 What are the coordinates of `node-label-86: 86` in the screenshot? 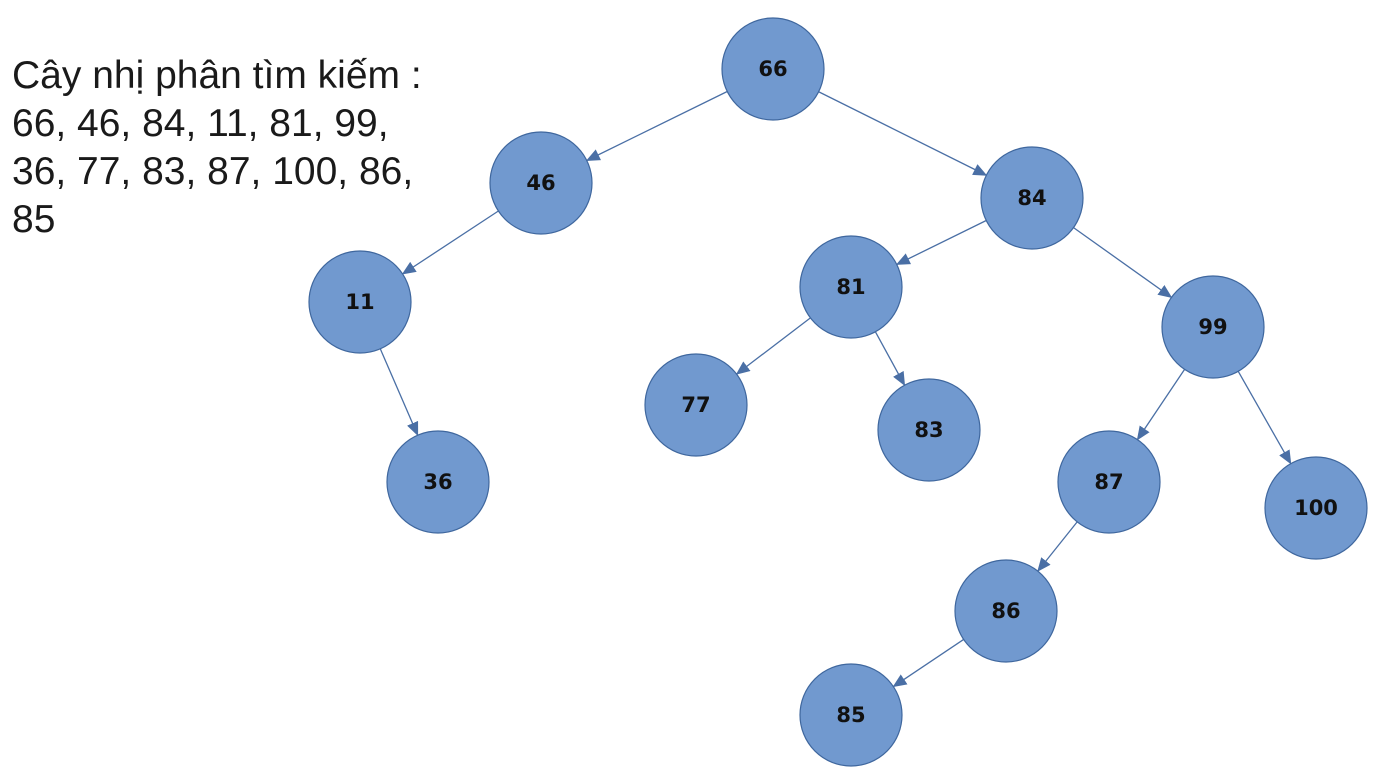 It's located at (1005, 611).